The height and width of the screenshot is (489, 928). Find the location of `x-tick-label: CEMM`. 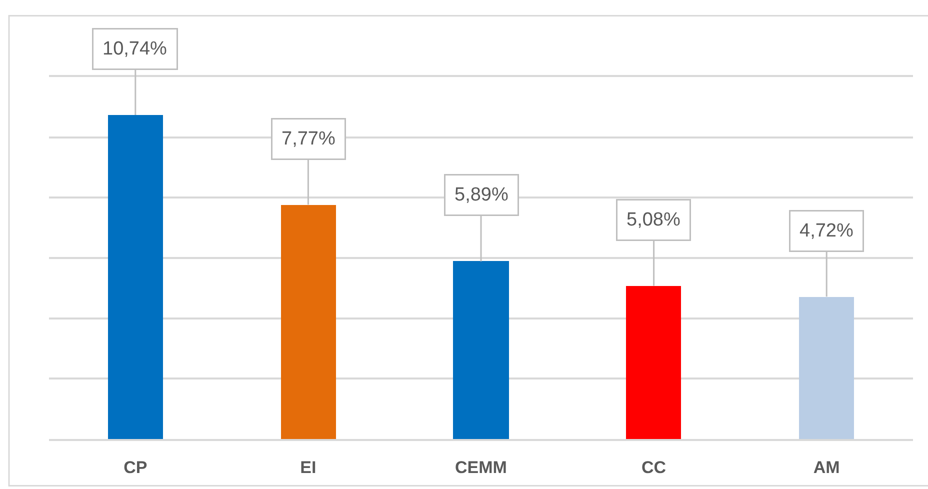

x-tick-label: CEMM is located at coordinates (481, 468).